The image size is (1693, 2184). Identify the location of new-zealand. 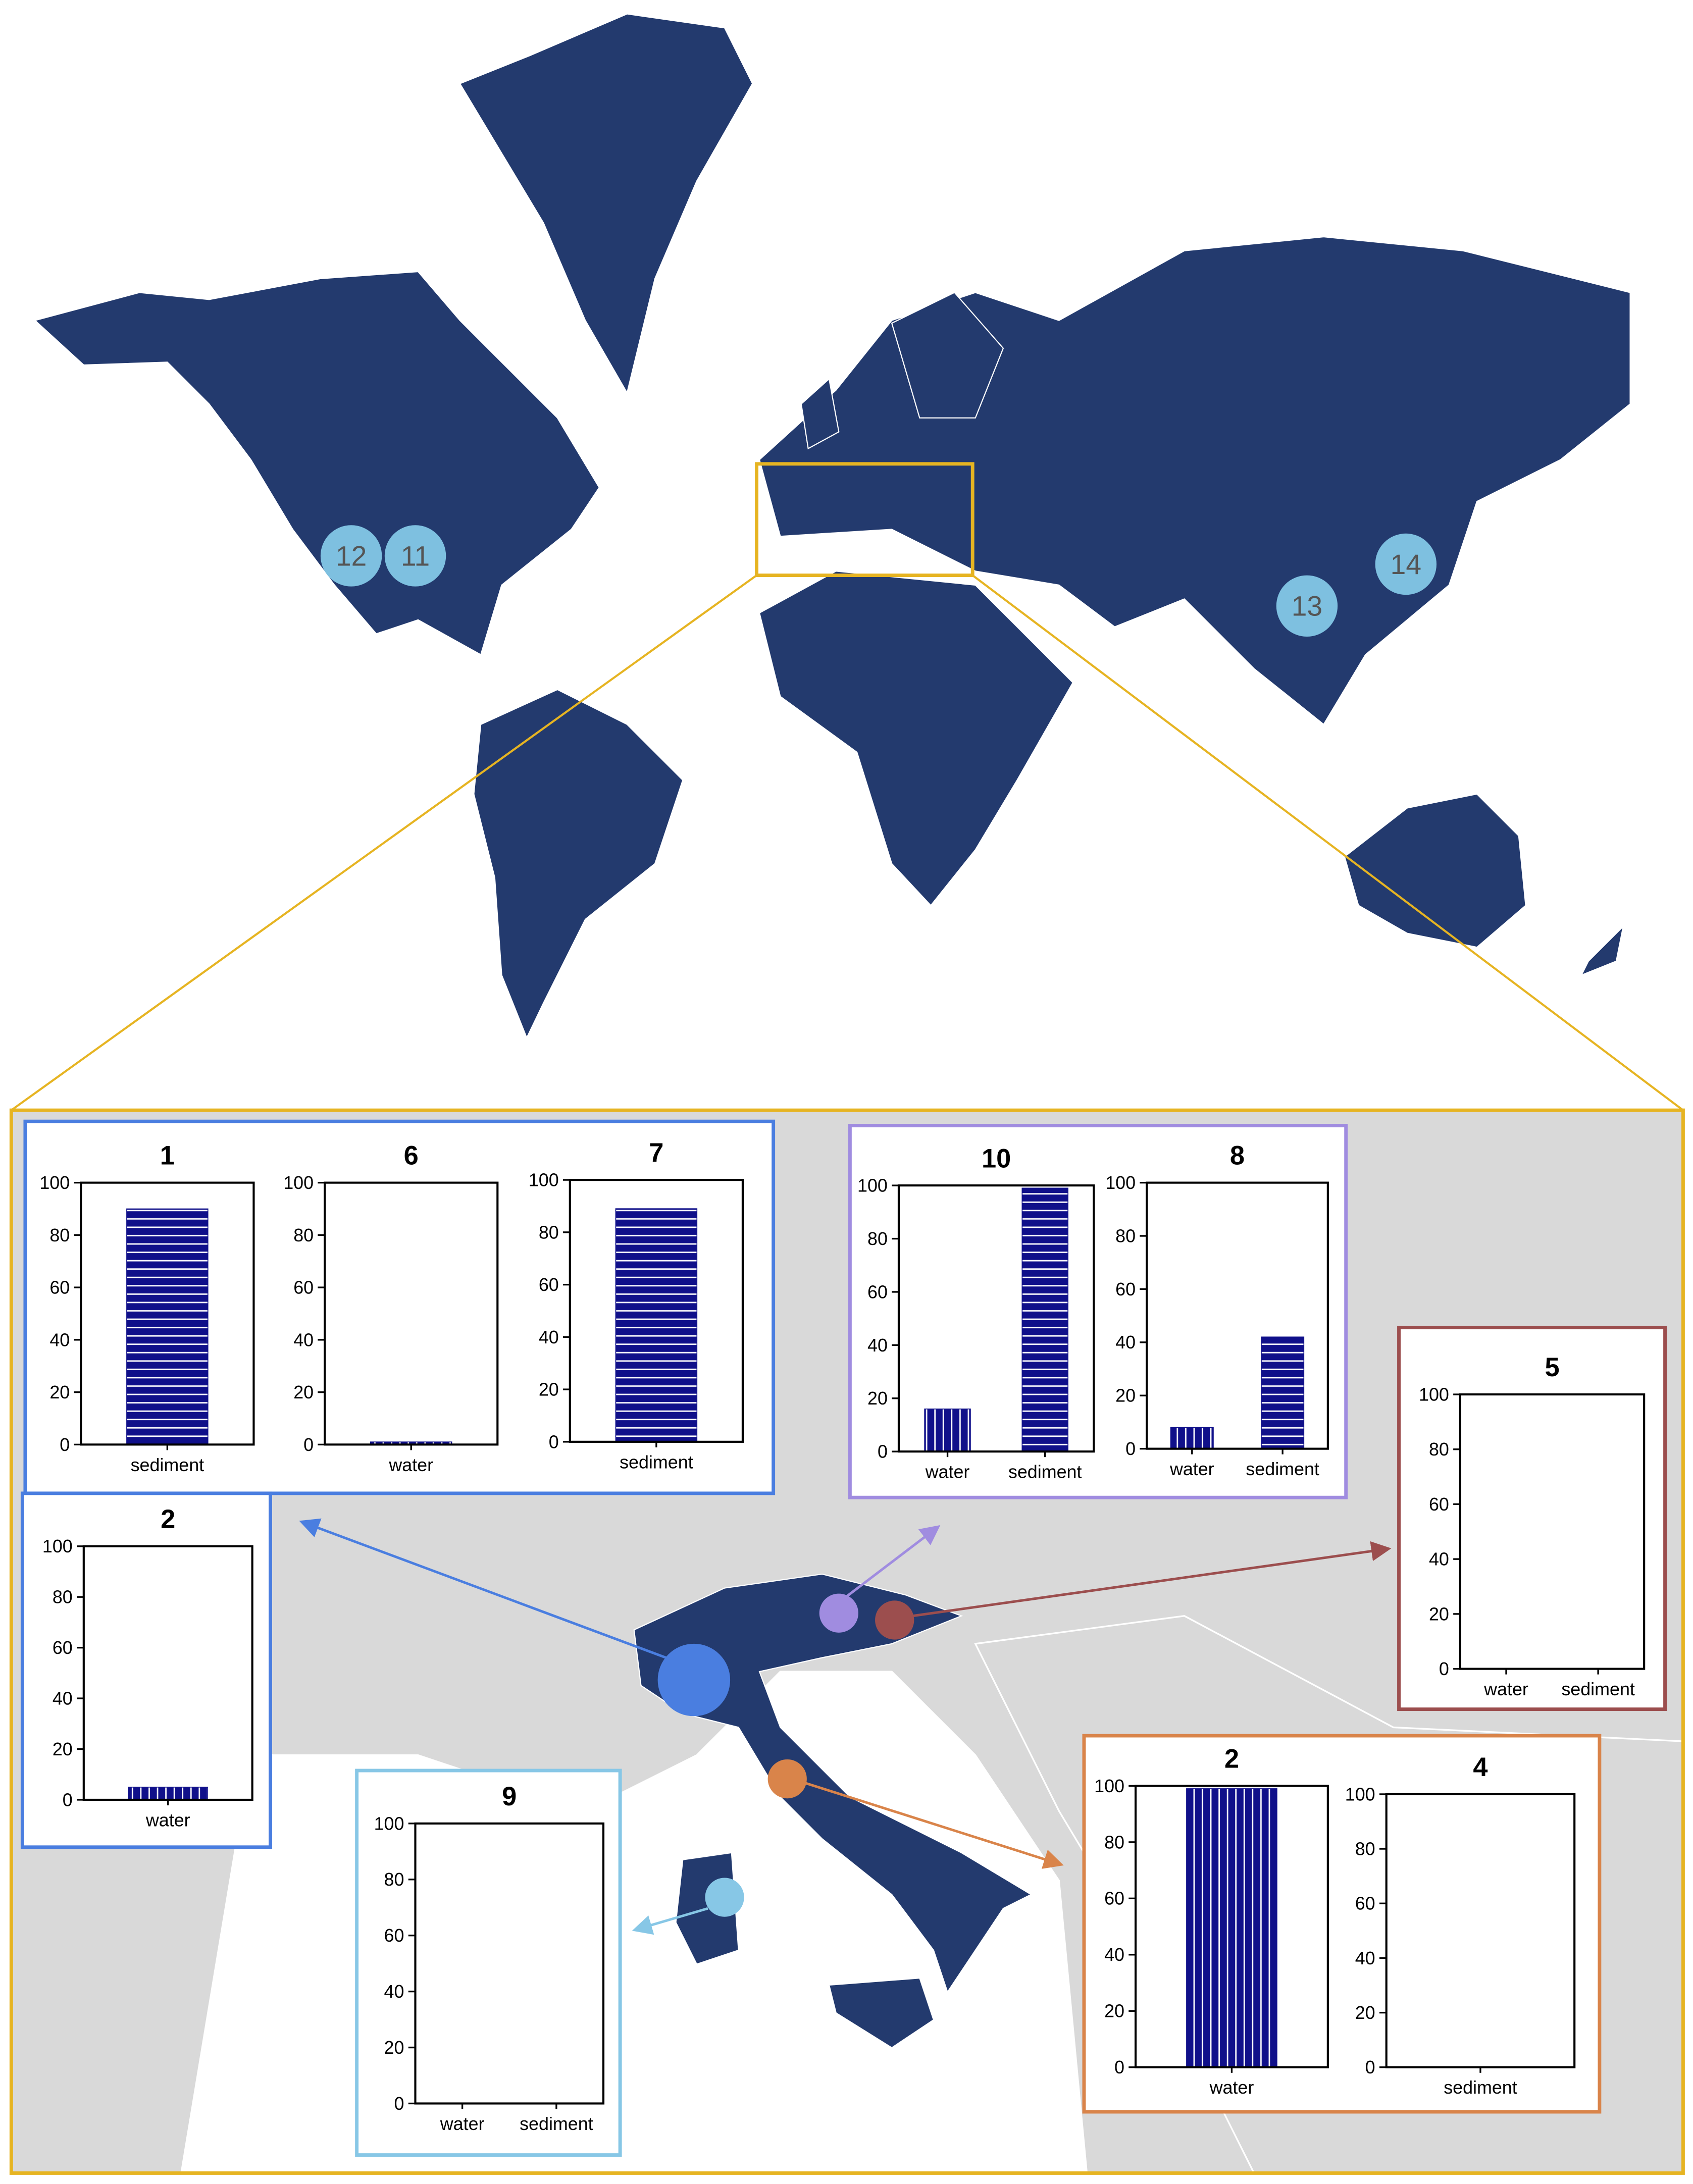
(1602, 950).